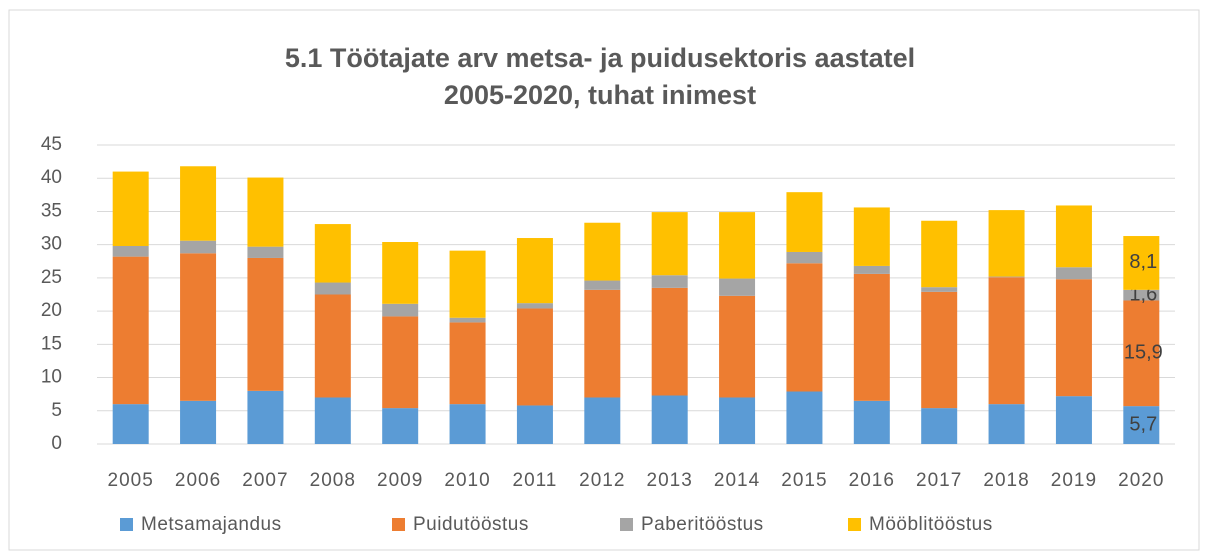  I want to click on y-tick-label: 45, so click(51, 144).